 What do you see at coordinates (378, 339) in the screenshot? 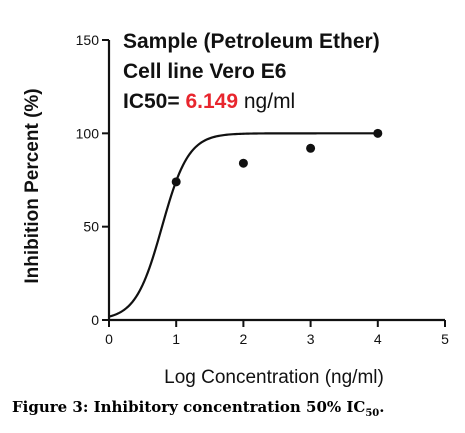
I see `x-tick-label: 4` at bounding box center [378, 339].